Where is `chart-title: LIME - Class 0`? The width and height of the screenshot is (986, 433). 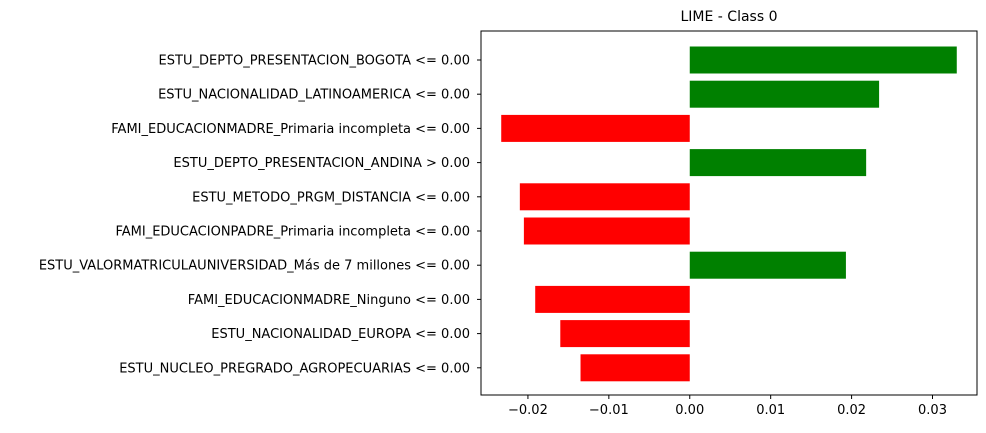
chart-title: LIME - Class 0 is located at coordinates (729, 17).